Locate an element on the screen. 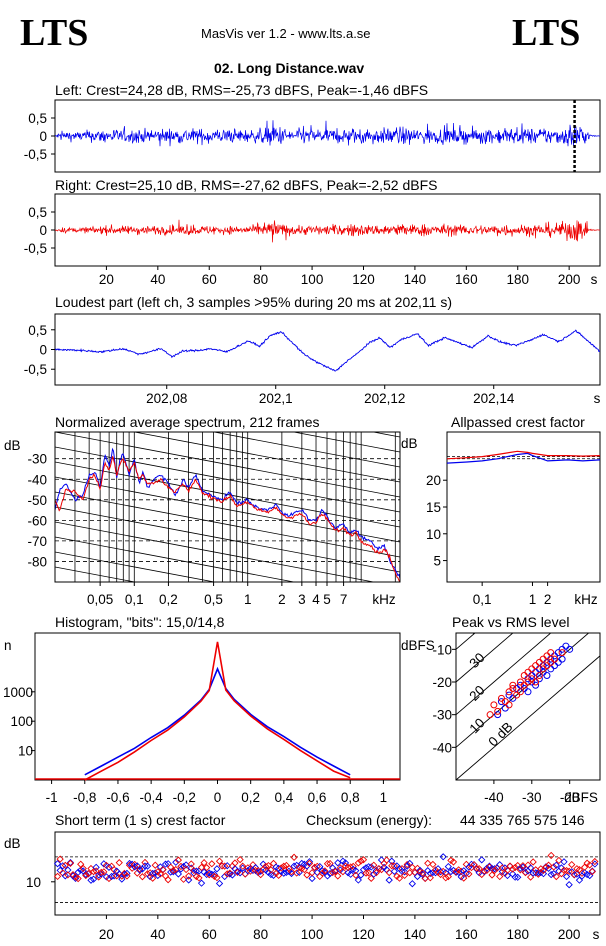 This screenshot has width=606, height=946. short-term-crest-xtick-label: 160 is located at coordinates (466, 934).